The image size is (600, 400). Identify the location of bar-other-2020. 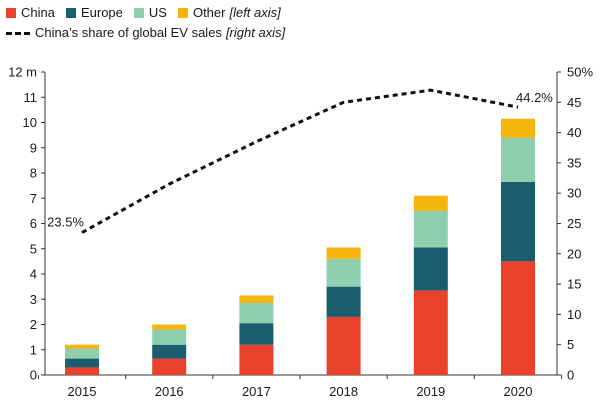
(518, 128).